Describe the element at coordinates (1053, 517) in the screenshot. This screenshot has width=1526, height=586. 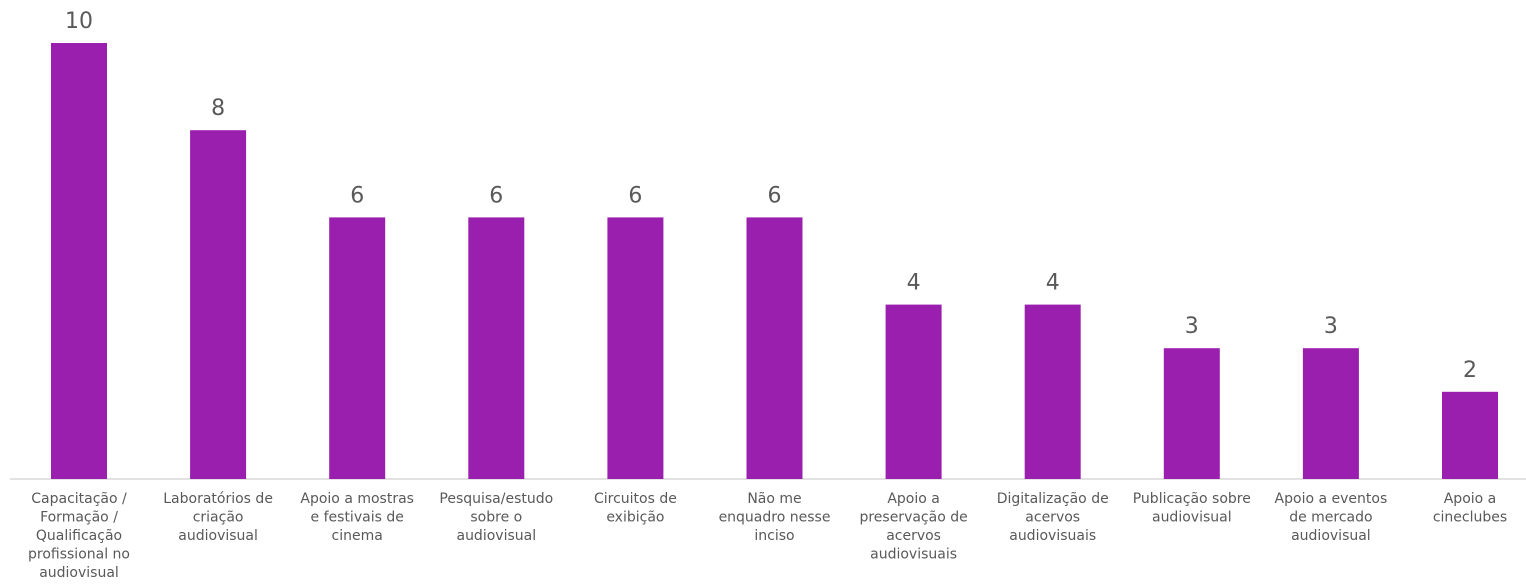
I see `category-label-8: Digitalização de acervos audiovisuais` at that location.